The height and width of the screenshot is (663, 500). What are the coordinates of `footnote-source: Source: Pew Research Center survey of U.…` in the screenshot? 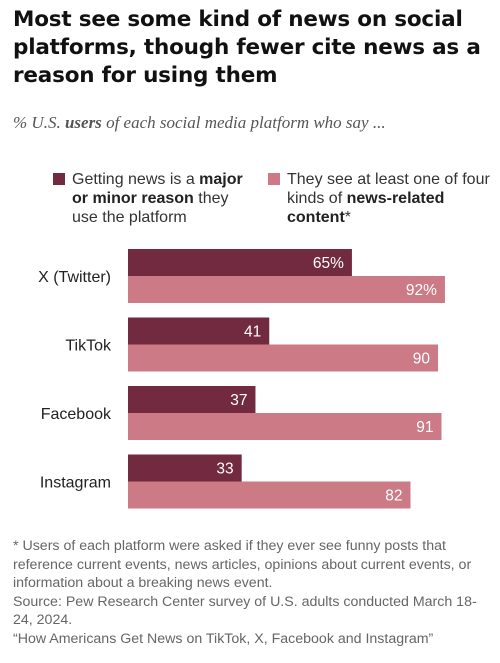 It's located at (245, 611).